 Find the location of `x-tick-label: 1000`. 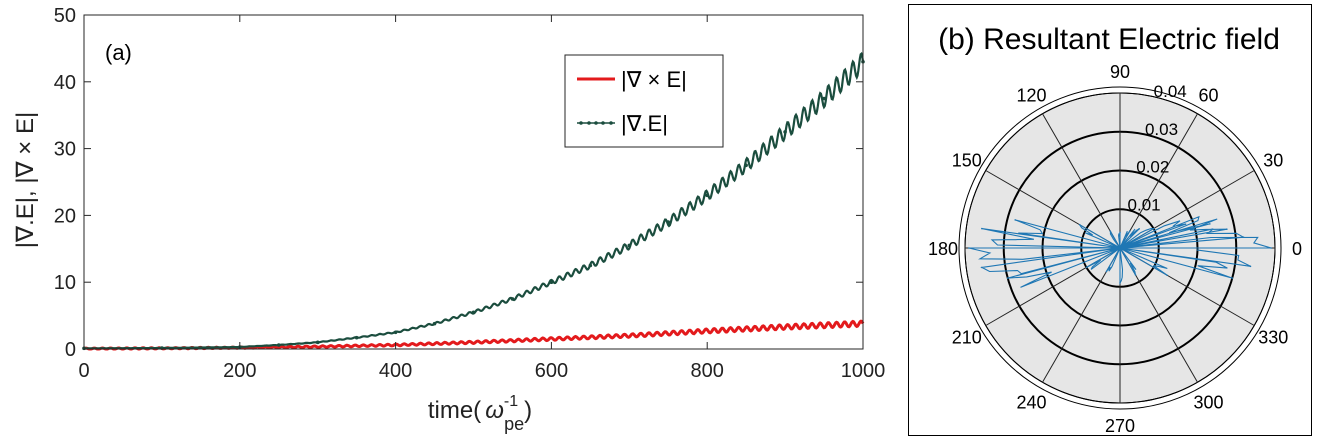

x-tick-label: 1000 is located at coordinates (863, 371).